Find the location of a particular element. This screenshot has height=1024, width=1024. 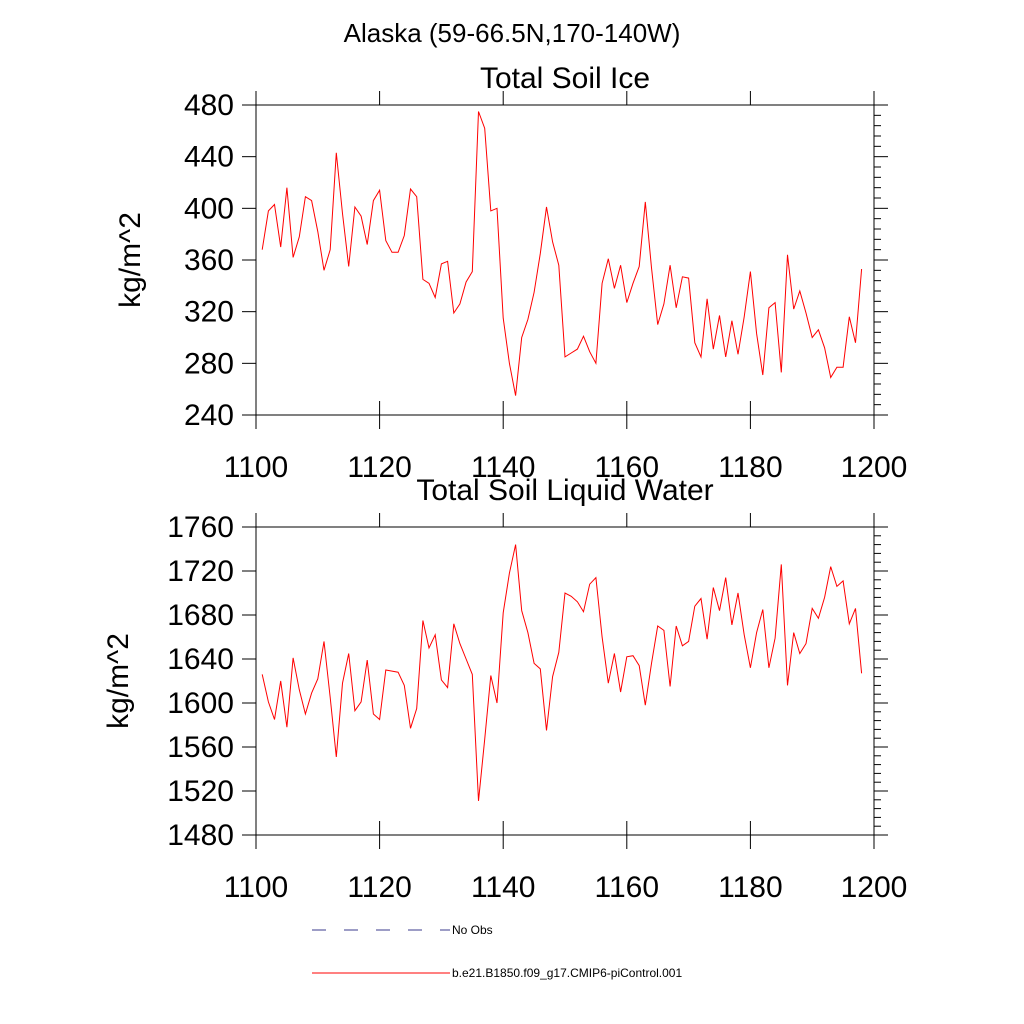

y-tick-label: 1560 is located at coordinates (200, 747).